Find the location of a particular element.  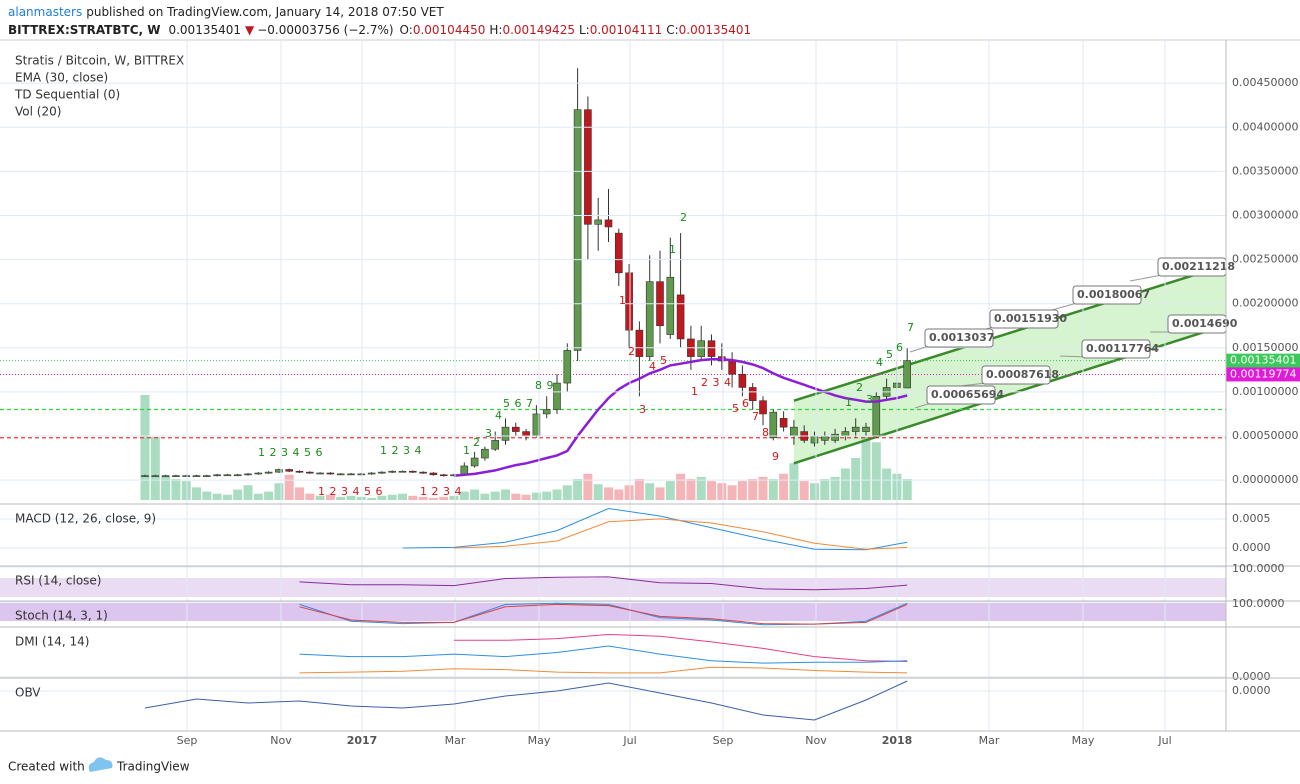

last: 0.00135401 is located at coordinates (204, 30).